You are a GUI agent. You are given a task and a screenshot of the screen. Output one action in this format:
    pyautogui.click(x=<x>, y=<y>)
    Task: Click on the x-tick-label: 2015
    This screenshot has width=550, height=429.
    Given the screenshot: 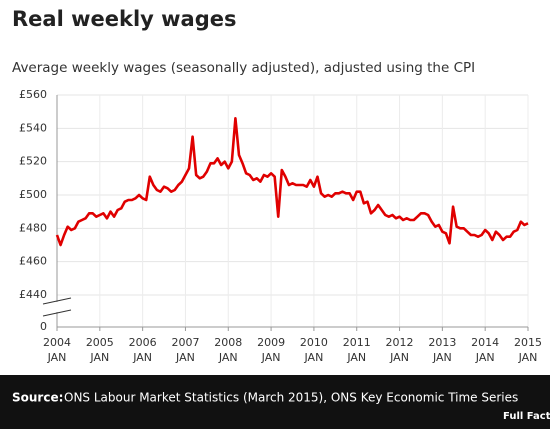 What is the action you would take?
    pyautogui.click(x=528, y=342)
    